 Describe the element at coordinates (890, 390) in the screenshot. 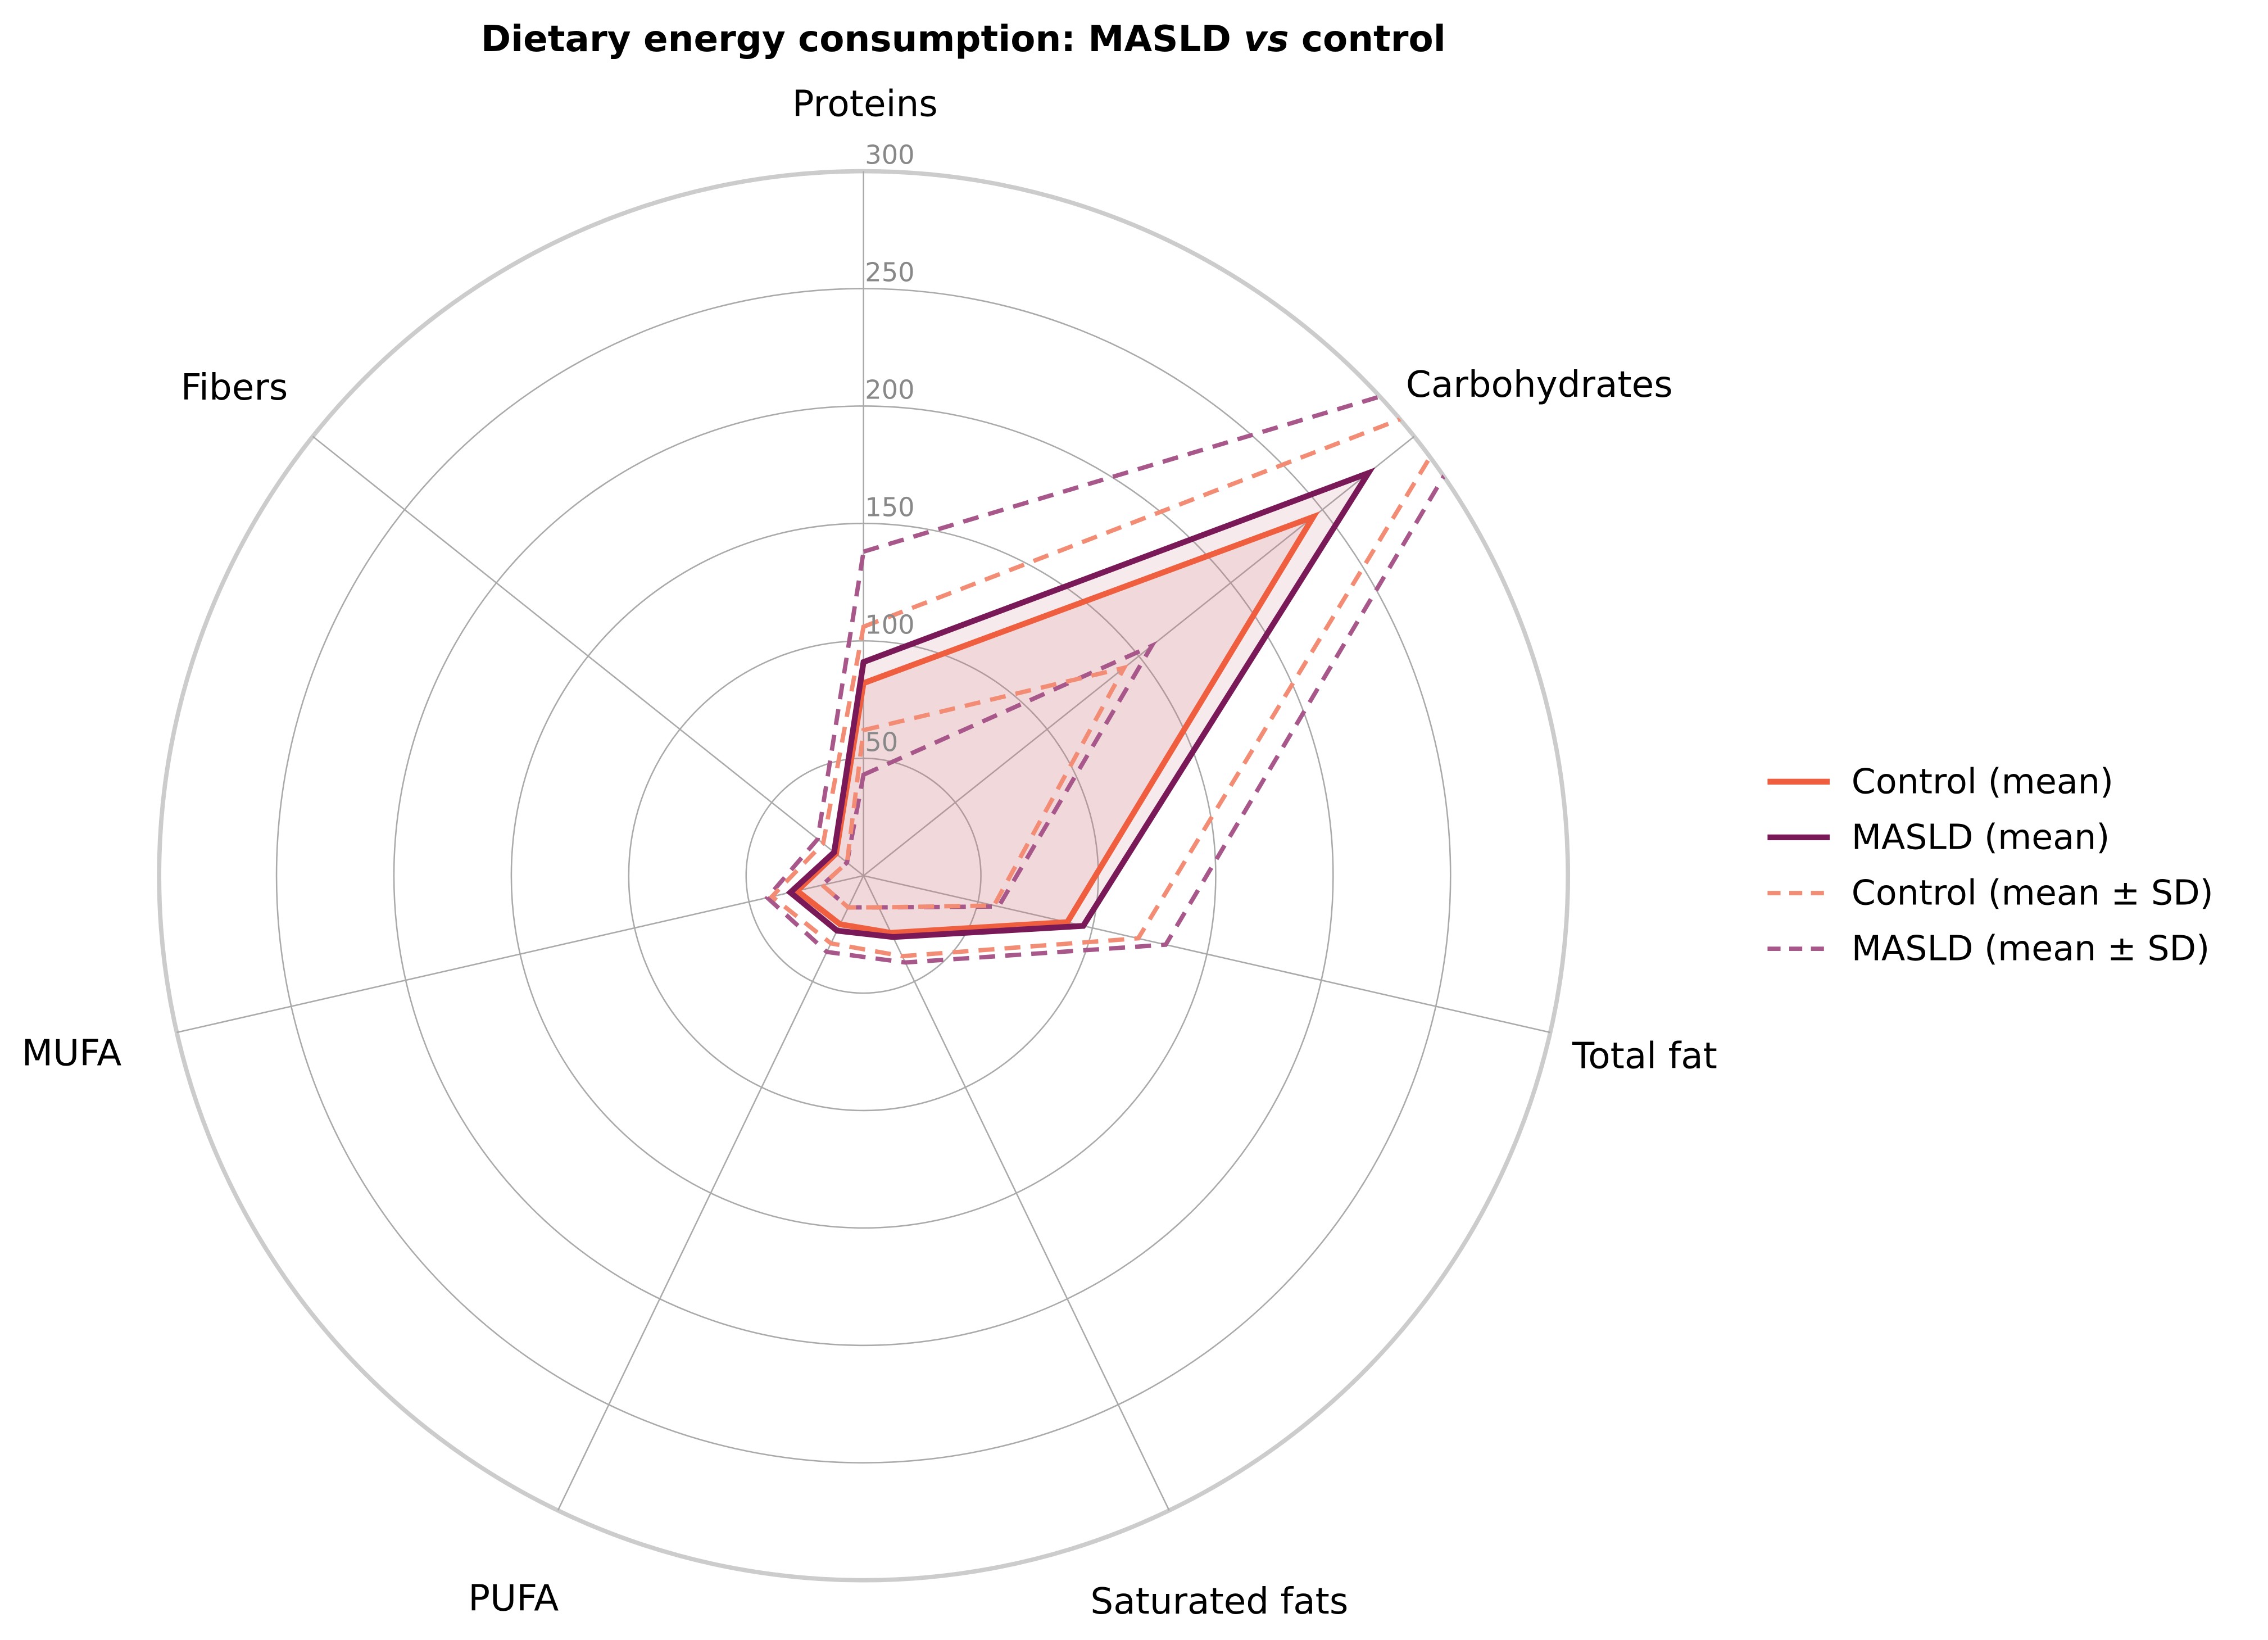

I see `radial-tick-label: 200` at that location.